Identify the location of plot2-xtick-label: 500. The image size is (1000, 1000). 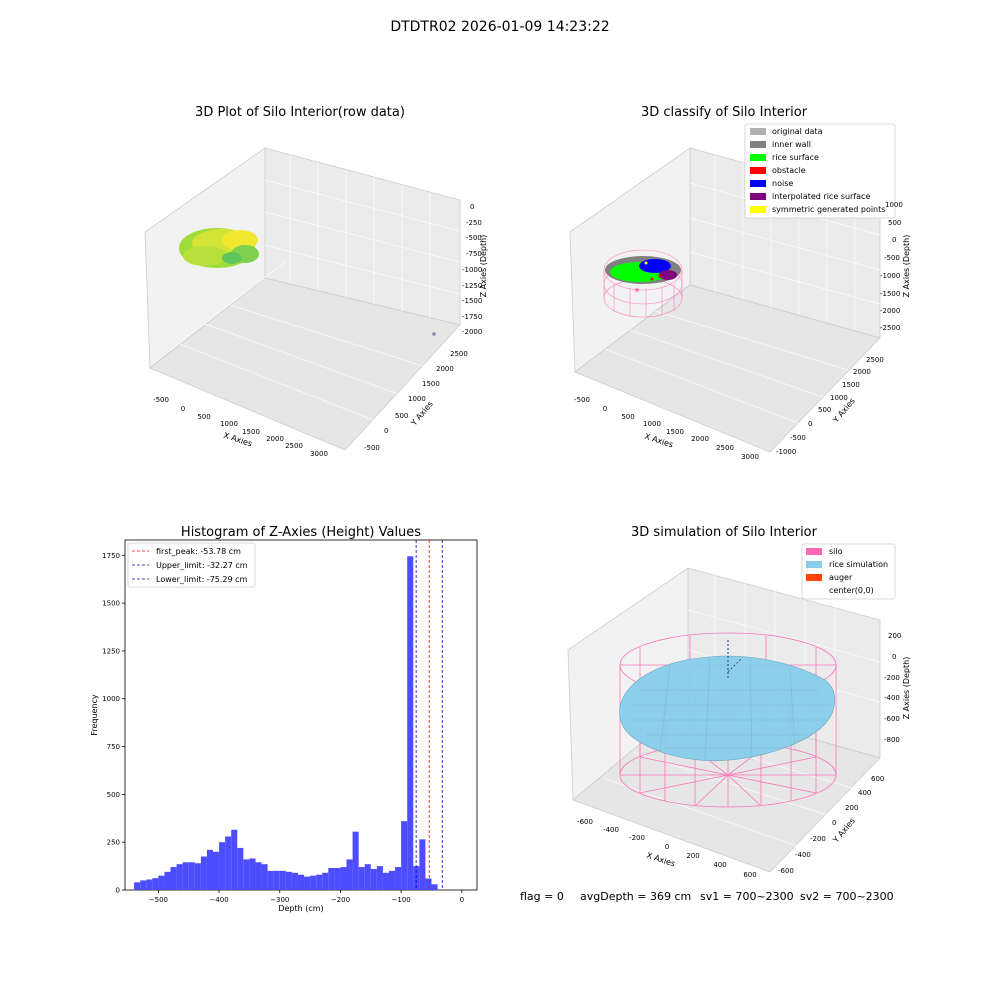
(627, 417).